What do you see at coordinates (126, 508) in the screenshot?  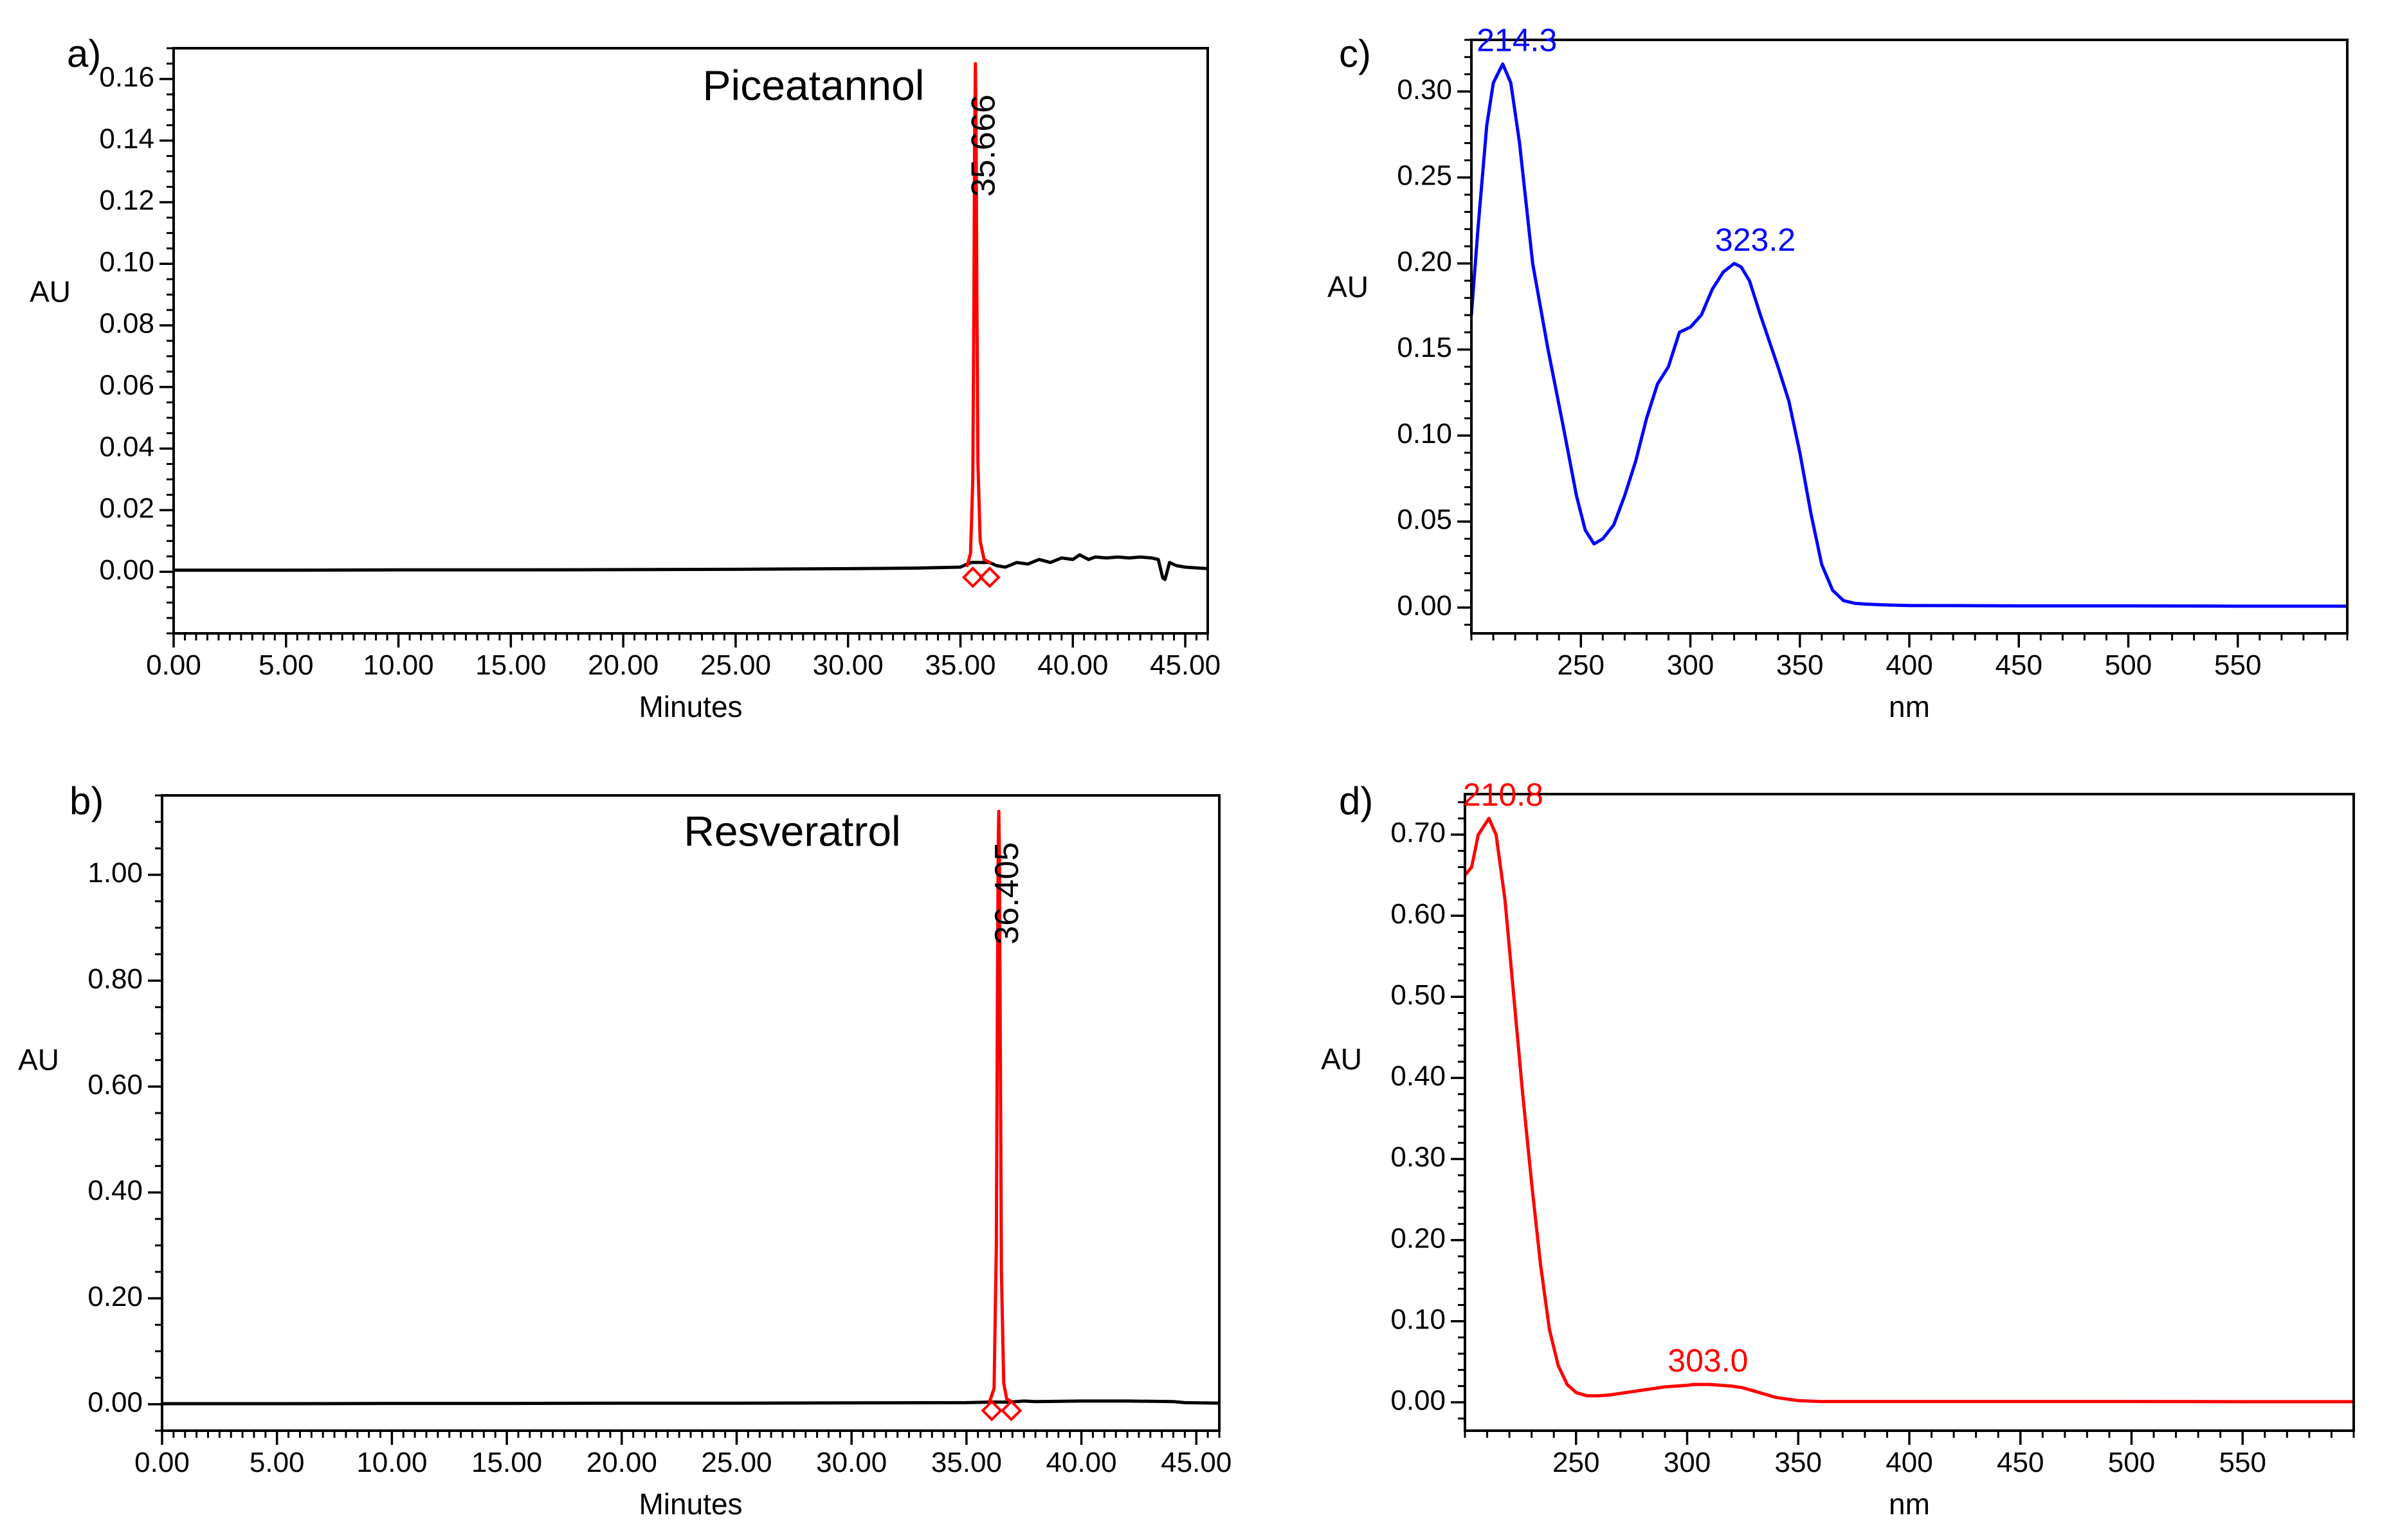 I see `y-tick-label: 0.02` at bounding box center [126, 508].